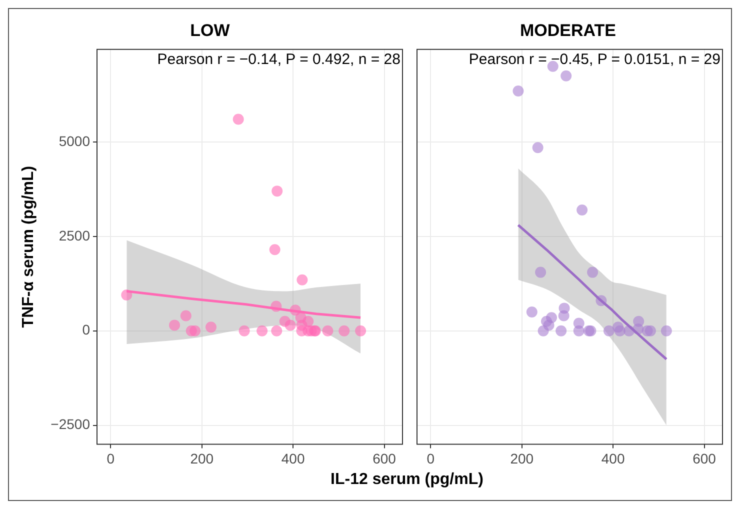 The height and width of the screenshot is (511, 742). What do you see at coordinates (278, 59) in the screenshot?
I see `annotation: Pearson r = −0.14, P = 0.492, n = 28` at bounding box center [278, 59].